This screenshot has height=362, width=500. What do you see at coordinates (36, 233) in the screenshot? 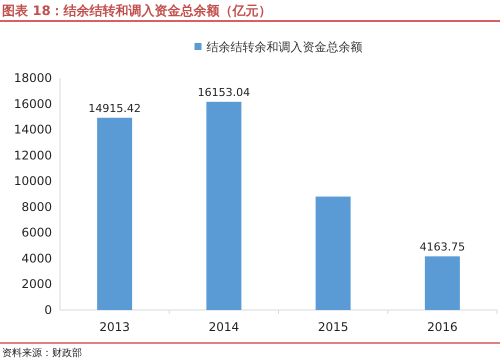
I see `y-tick-label: 6000` at bounding box center [36, 233].